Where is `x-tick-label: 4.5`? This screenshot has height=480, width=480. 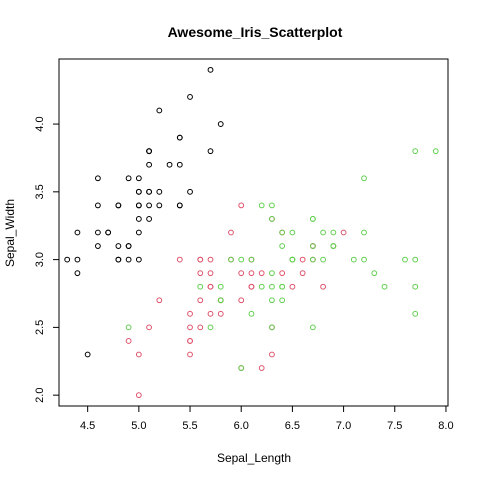
x-tick-label: 4.5 is located at coordinates (87, 426).